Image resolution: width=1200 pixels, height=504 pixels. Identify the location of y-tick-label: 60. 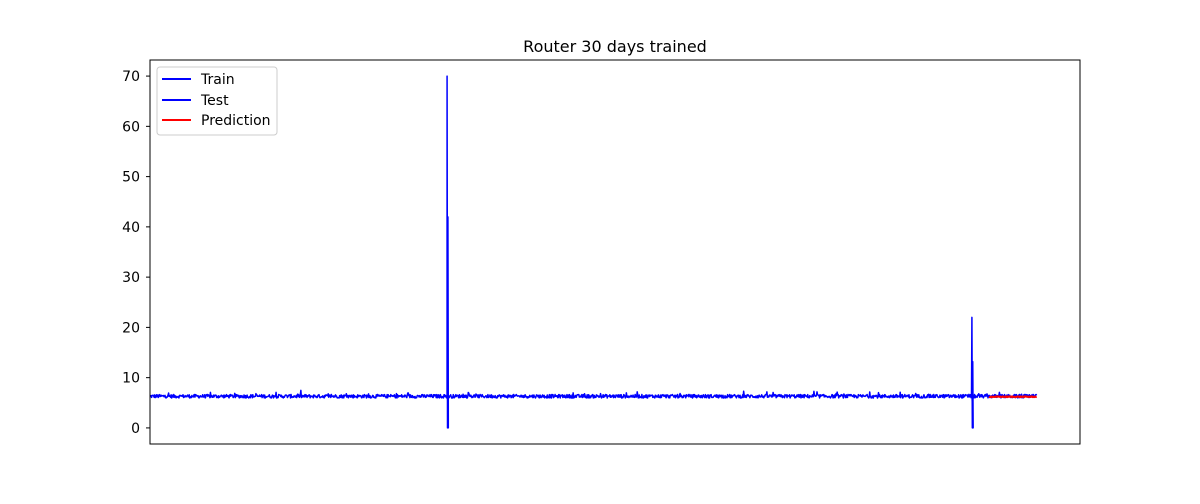
(131, 127).